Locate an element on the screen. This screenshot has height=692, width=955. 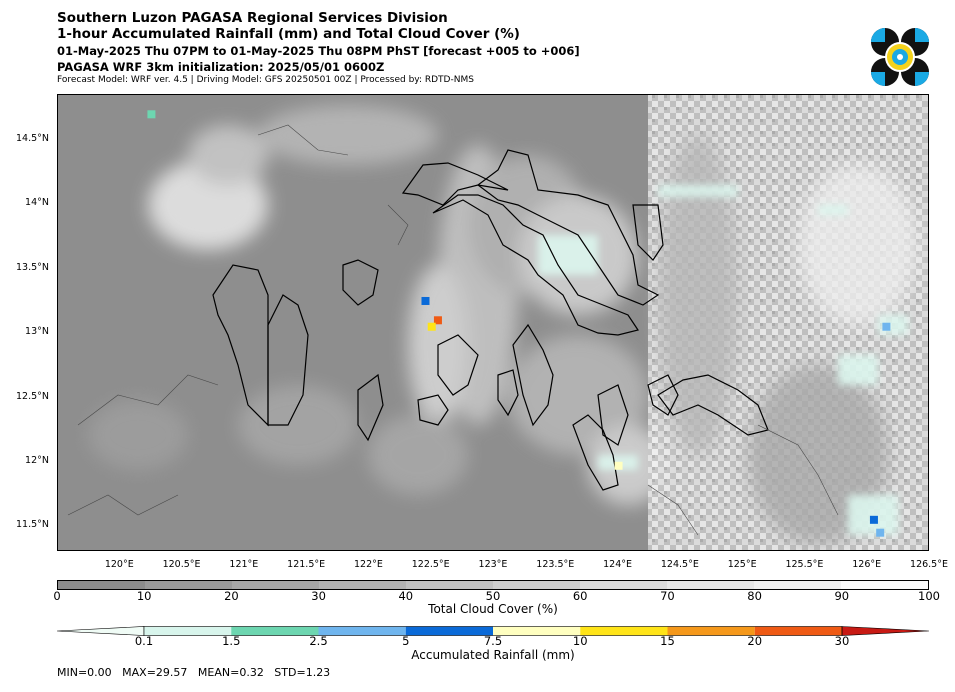
rainfall-colorbar is located at coordinates (493, 631).